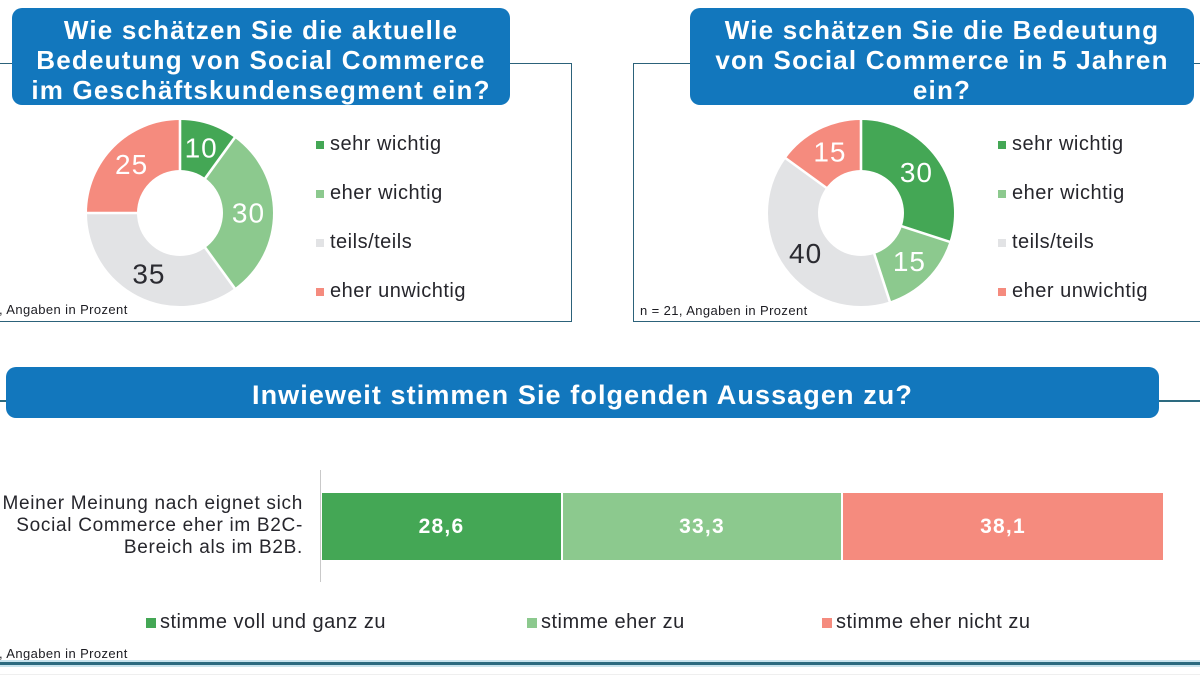 The height and width of the screenshot is (677, 1200). I want to click on svg-text: 10, so click(201, 147).